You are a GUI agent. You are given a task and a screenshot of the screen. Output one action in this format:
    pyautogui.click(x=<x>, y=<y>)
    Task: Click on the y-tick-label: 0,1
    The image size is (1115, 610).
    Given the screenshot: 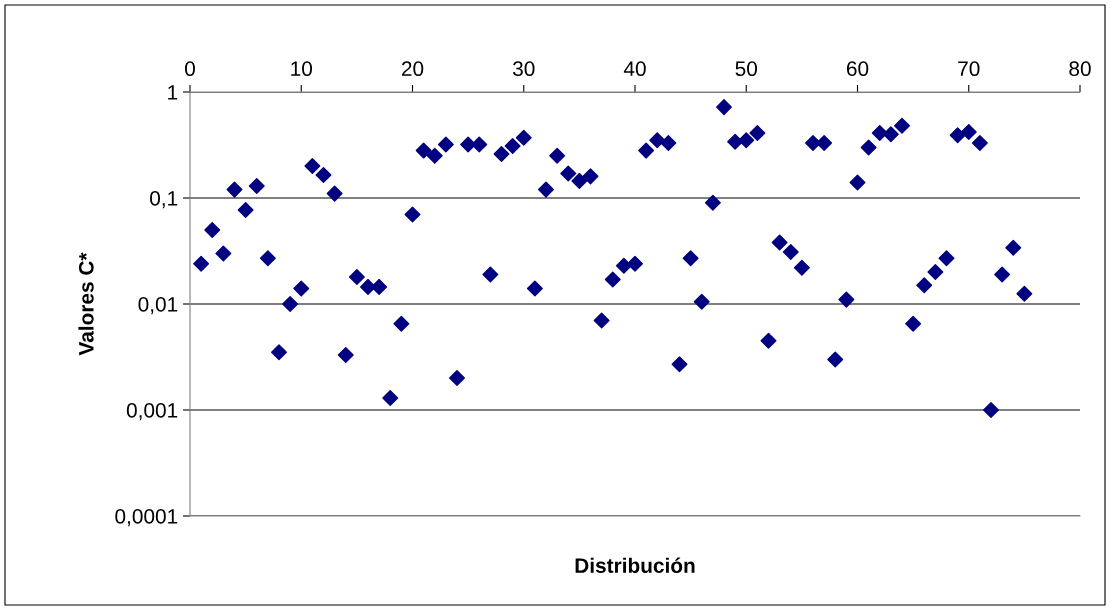 What is the action you would take?
    pyautogui.click(x=164, y=200)
    